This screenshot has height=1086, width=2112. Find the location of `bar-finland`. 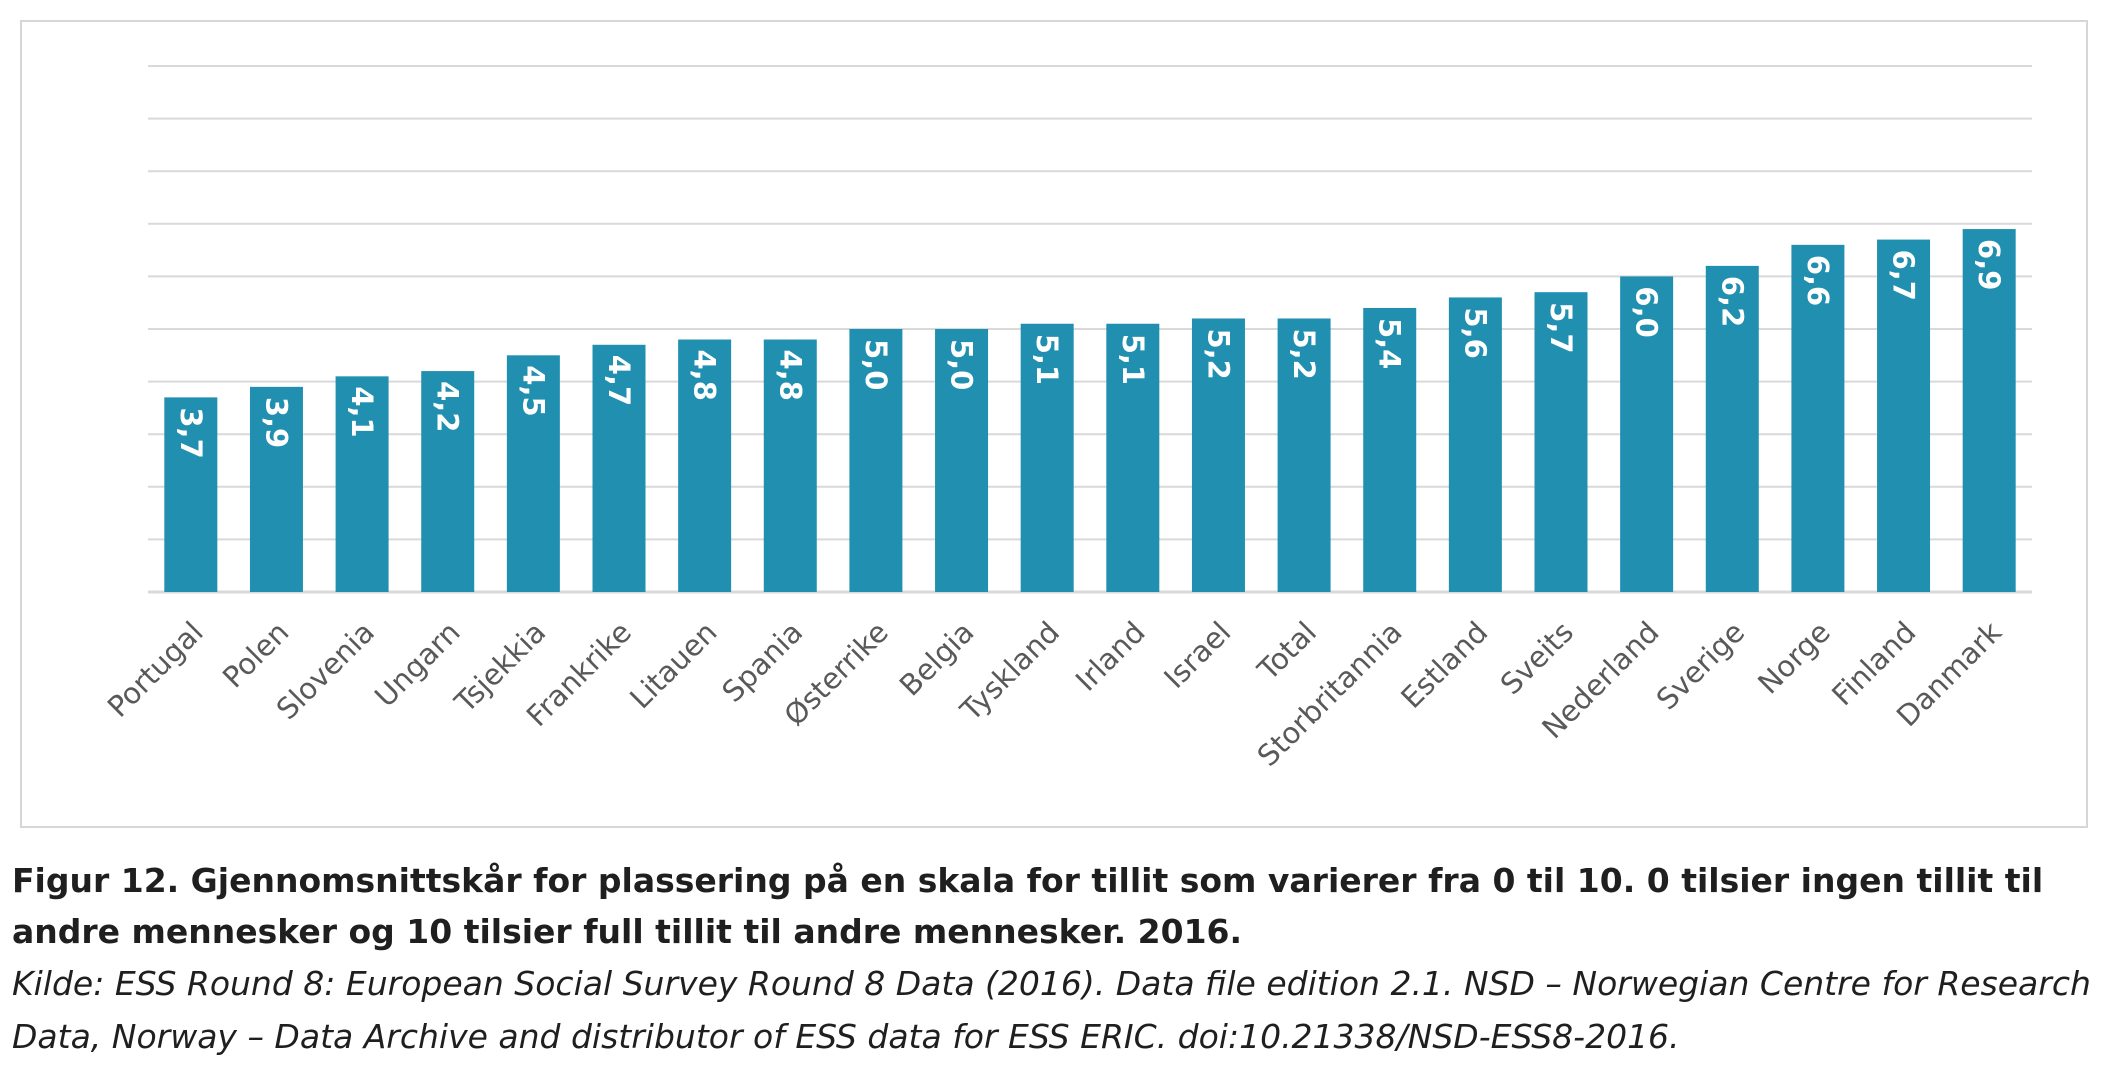

bar-finland is located at coordinates (1904, 415).